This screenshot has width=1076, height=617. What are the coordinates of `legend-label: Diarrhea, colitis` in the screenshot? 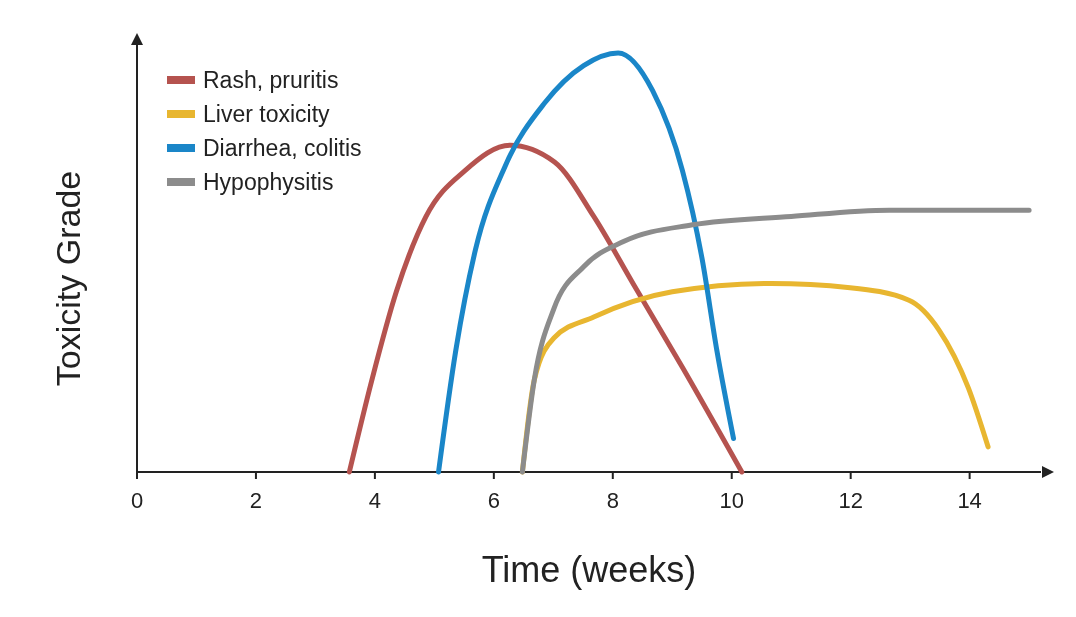 It's located at (282, 148).